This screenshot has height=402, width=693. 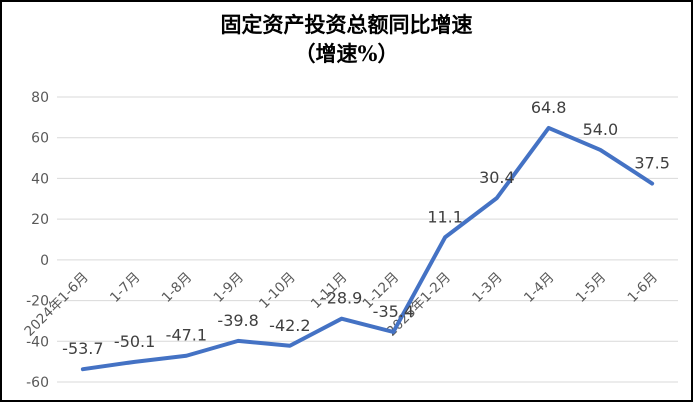 I want to click on data-label: 64.8, so click(x=549, y=107).